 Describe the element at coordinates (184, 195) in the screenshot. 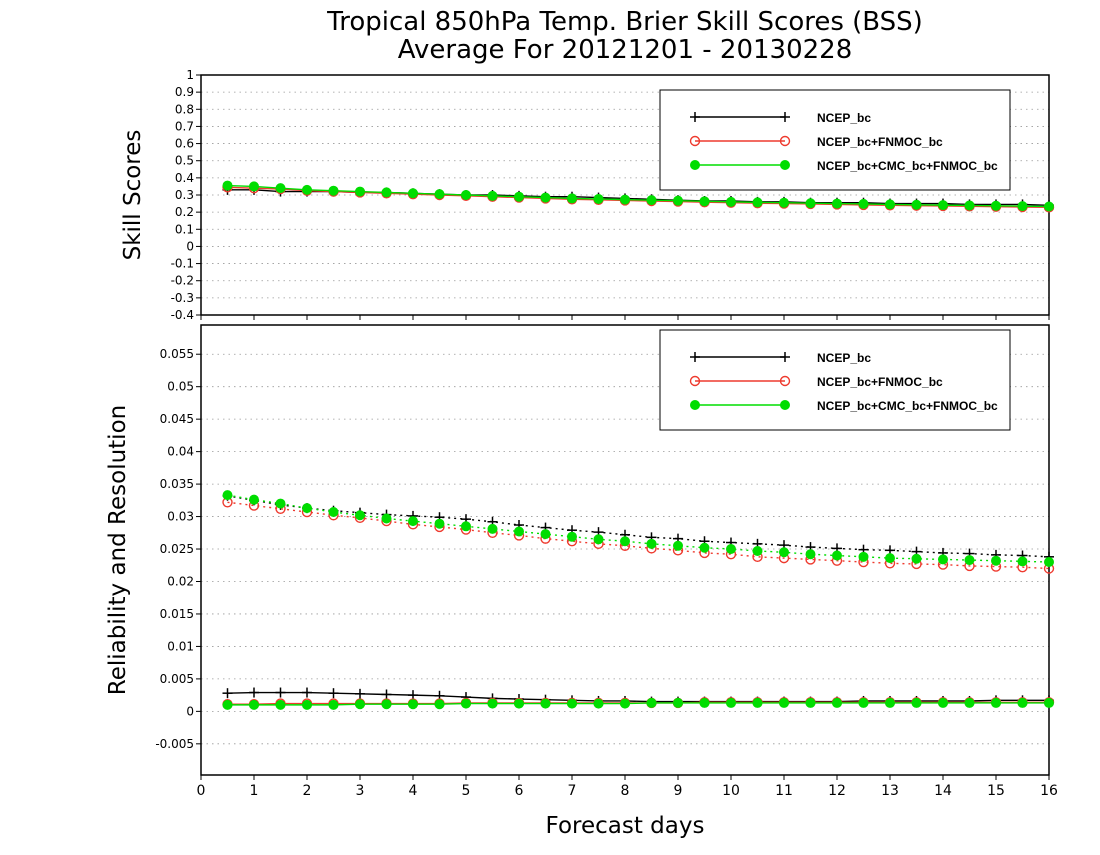

I see `y-tick-label: 0.3` at that location.